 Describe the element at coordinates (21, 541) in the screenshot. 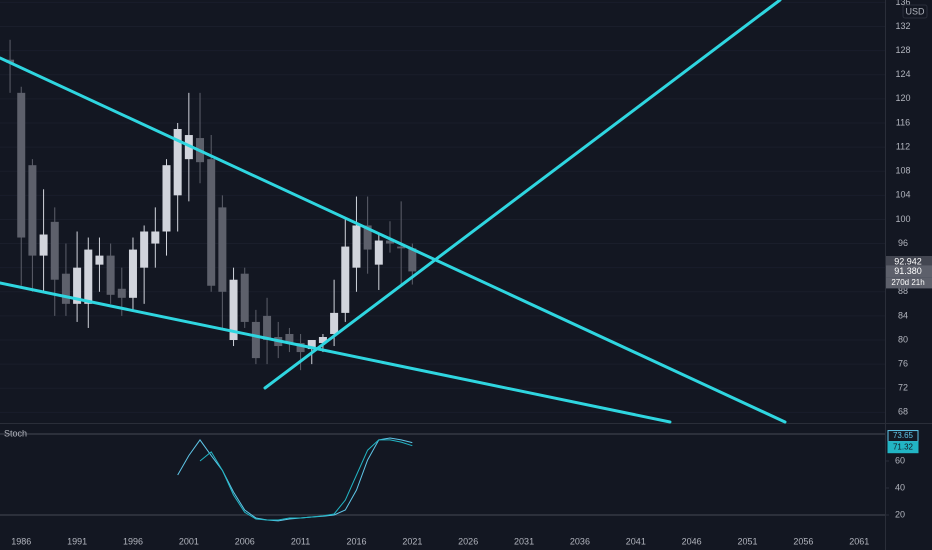

I see `x-tick-label: 1986` at that location.